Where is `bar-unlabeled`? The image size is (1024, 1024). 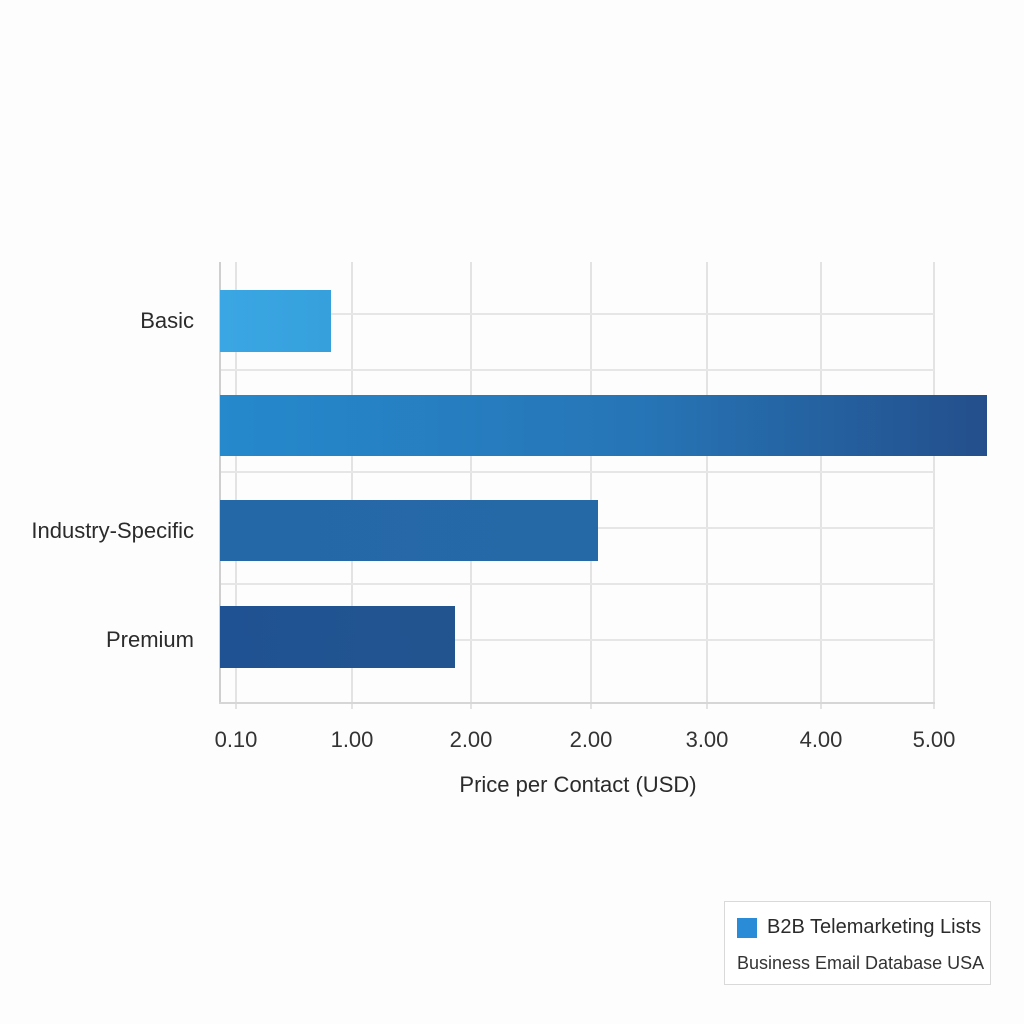
bar-unlabeled is located at coordinates (603, 425).